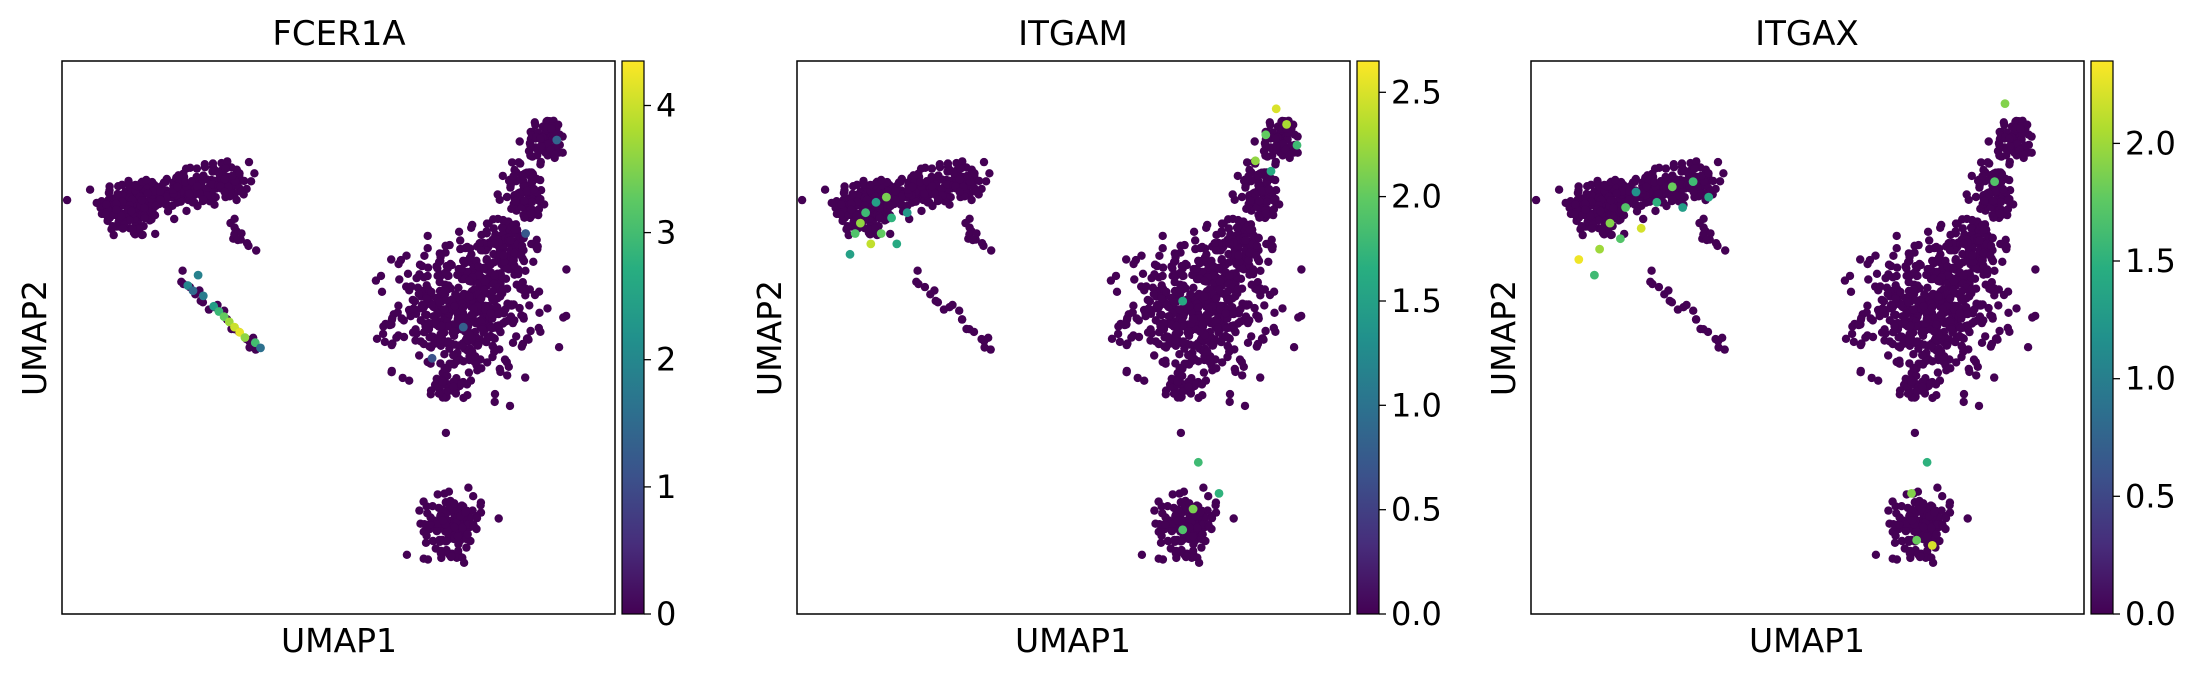  I want to click on colorbar, so click(2102, 337).